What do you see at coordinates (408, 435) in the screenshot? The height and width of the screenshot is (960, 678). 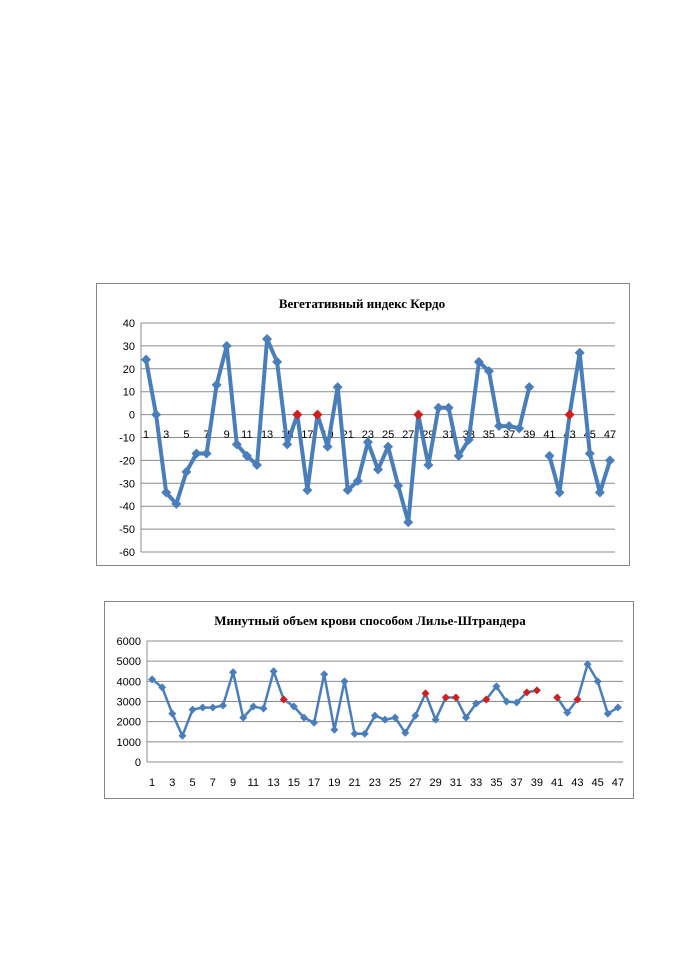 I see `x-tick-label: 27` at bounding box center [408, 435].